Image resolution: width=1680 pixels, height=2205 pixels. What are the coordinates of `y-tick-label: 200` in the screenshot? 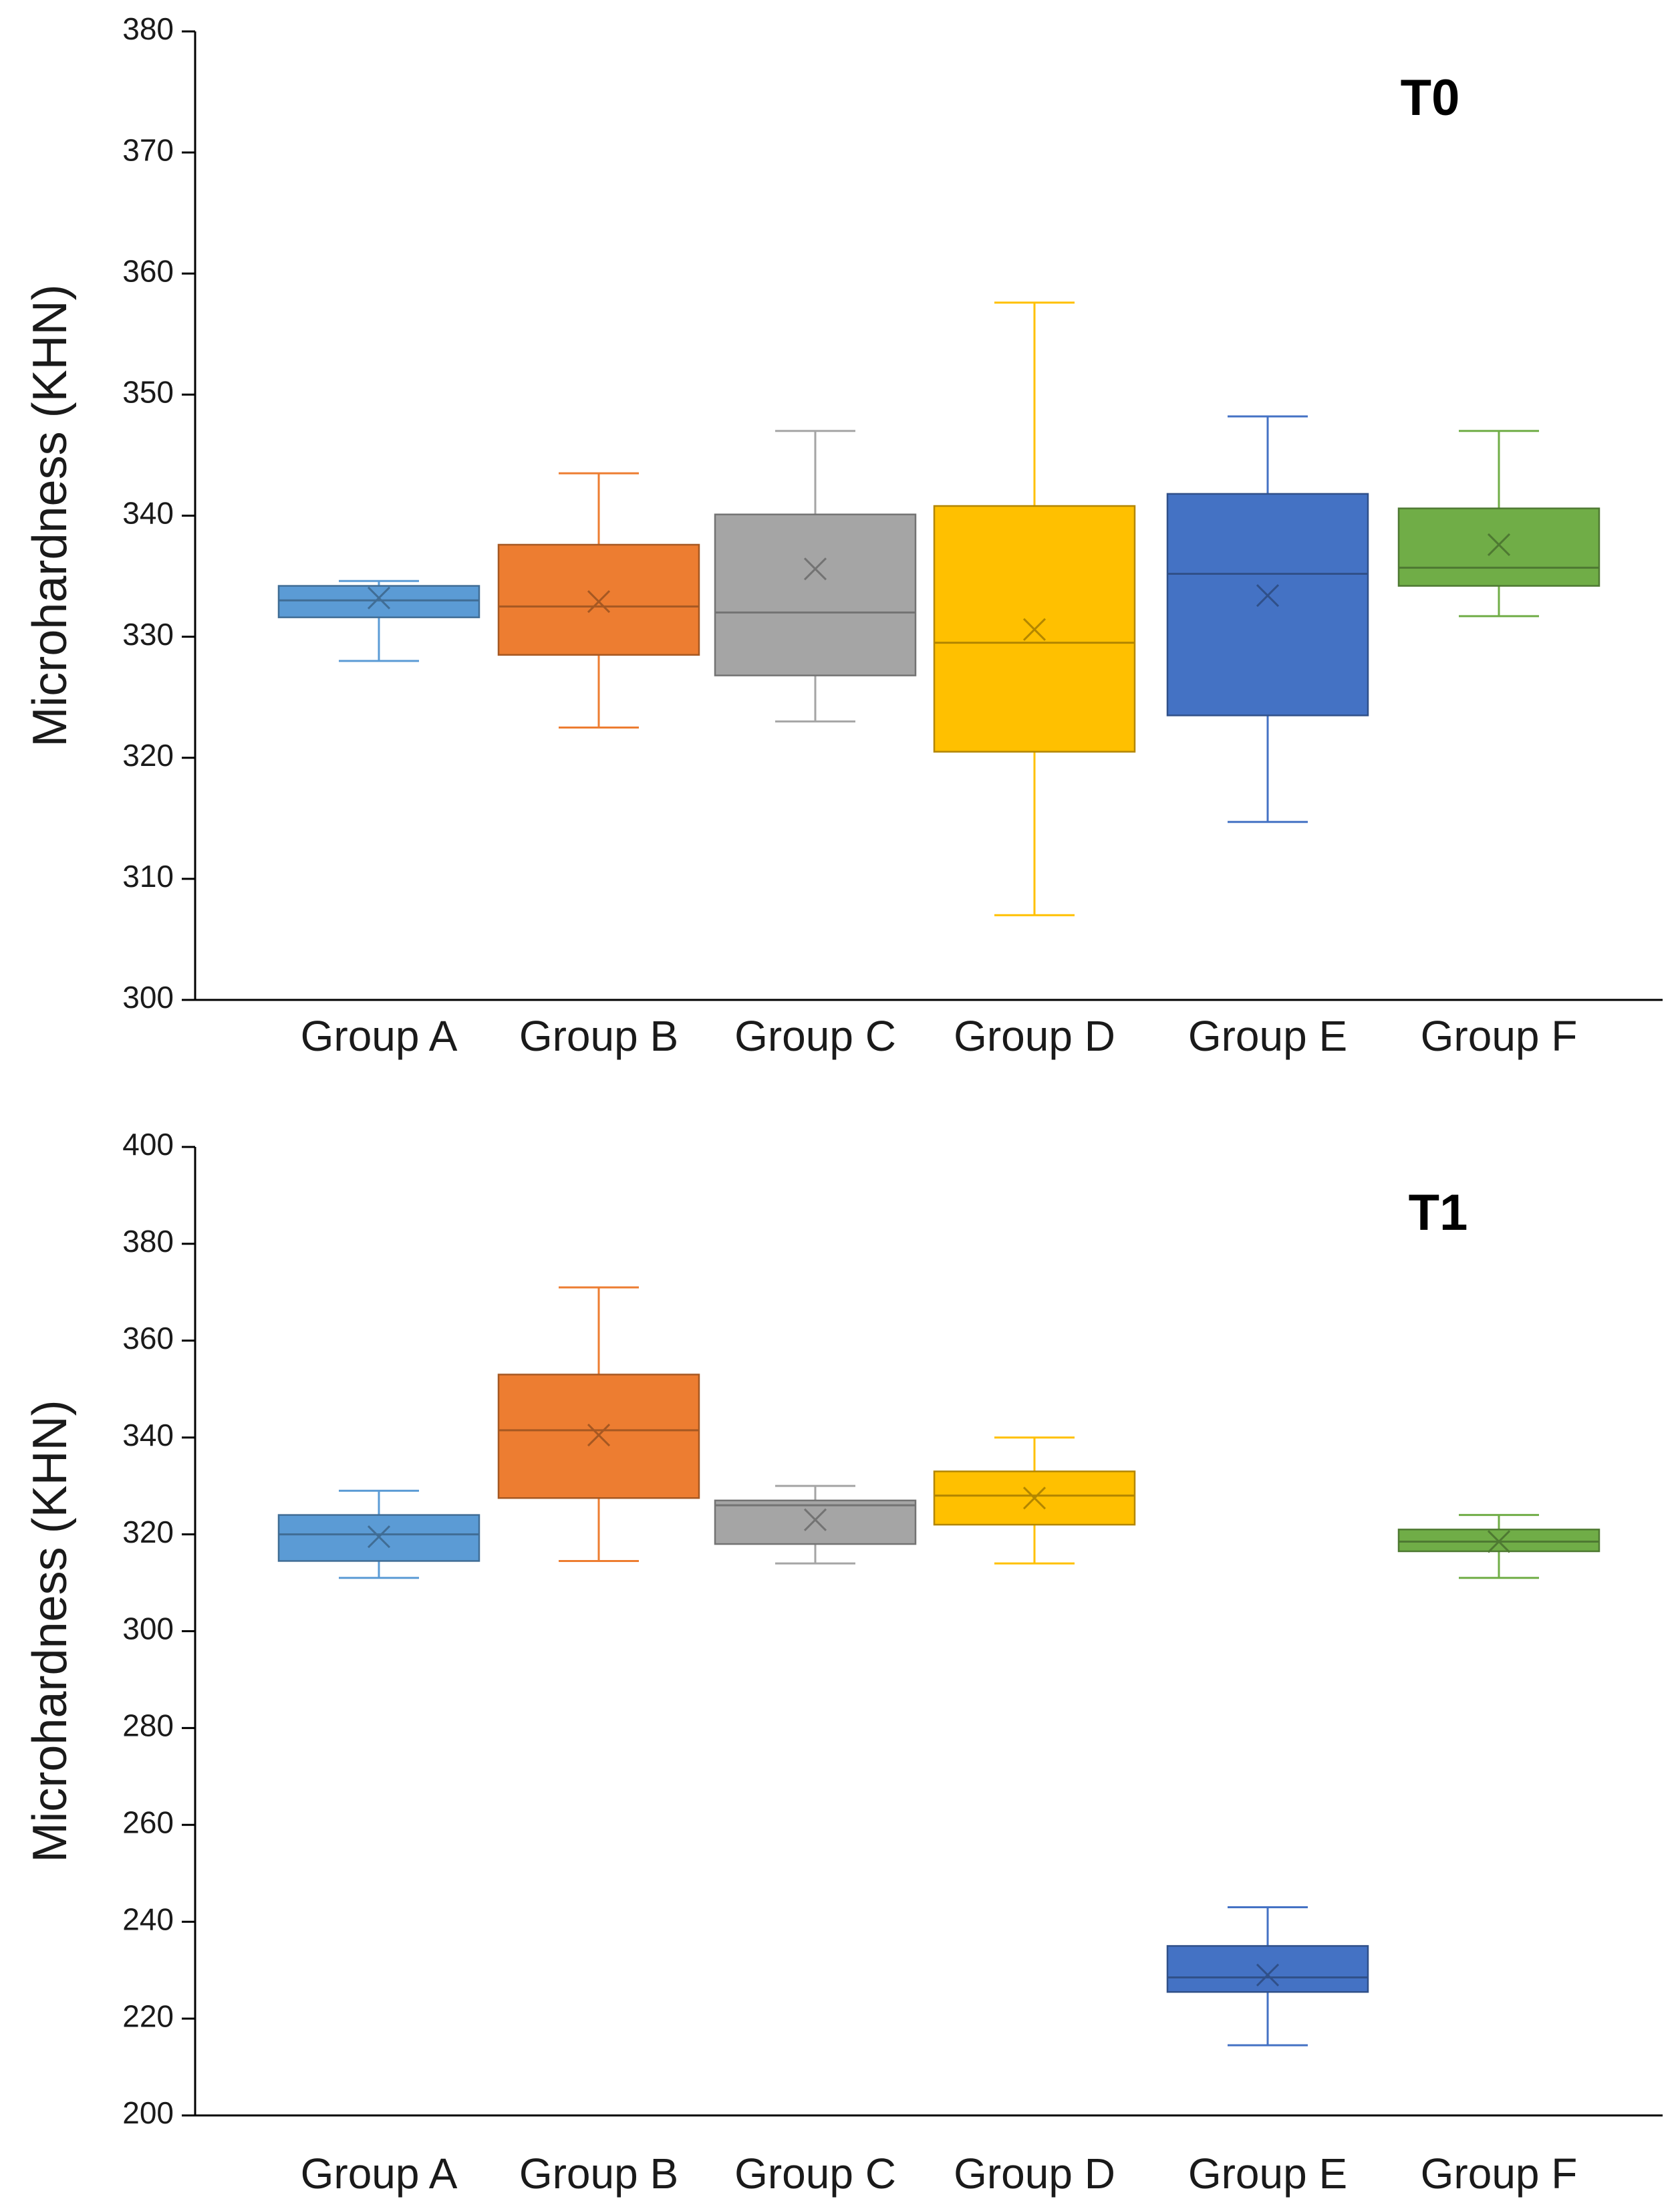 It's located at (148, 2113).